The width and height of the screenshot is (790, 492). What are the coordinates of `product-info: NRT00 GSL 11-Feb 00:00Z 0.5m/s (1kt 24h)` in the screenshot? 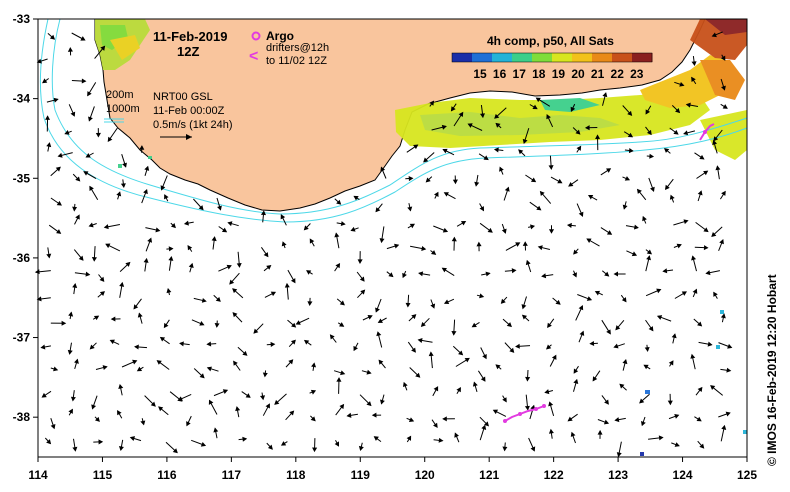 It's located at (192, 115).